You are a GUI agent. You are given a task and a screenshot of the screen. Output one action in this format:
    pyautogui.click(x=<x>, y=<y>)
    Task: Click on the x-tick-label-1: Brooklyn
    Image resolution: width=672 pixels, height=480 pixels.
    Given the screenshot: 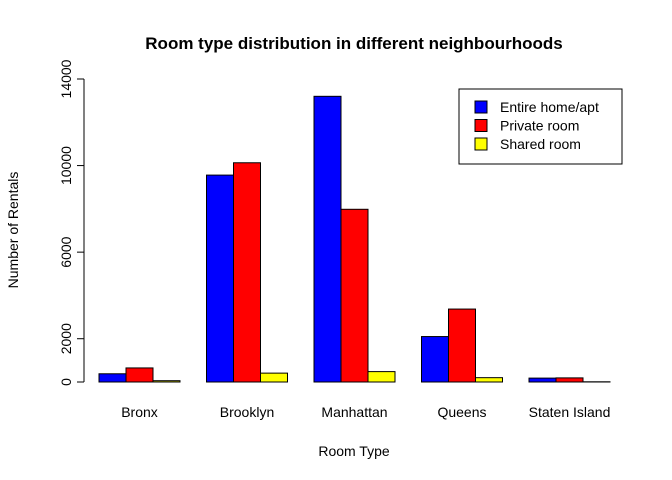 What is the action you would take?
    pyautogui.click(x=247, y=412)
    